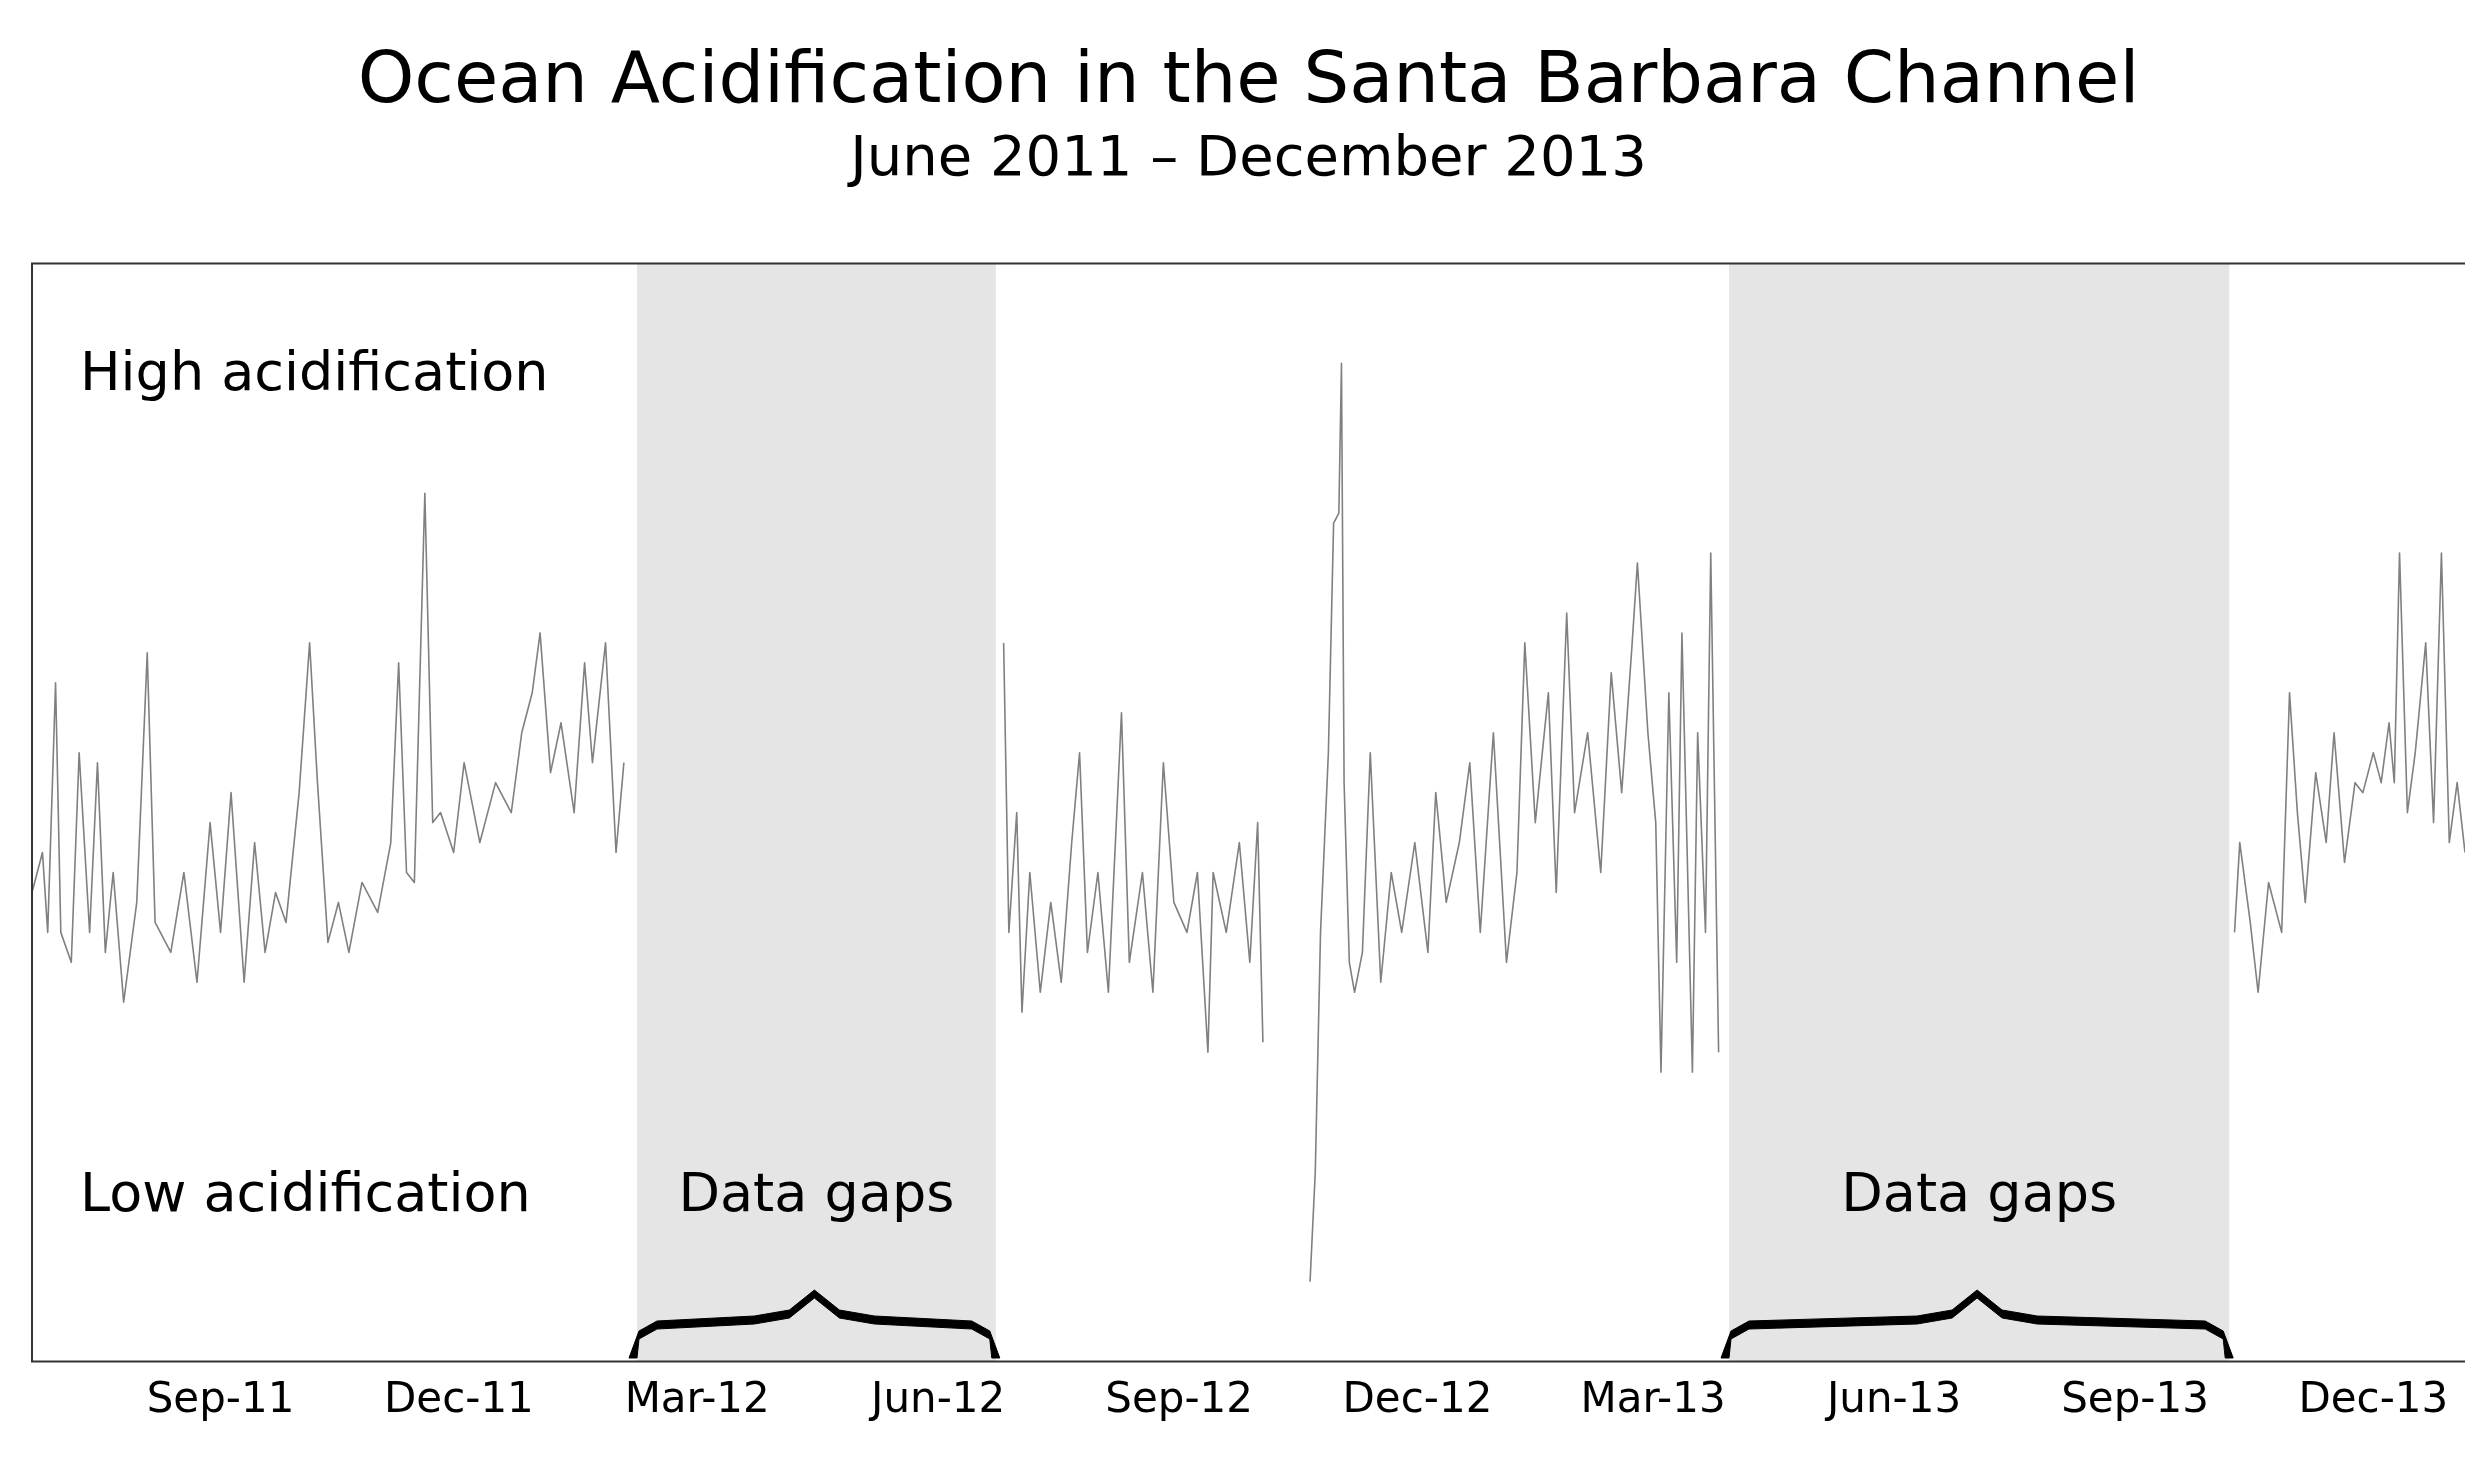  Describe the element at coordinates (314, 371) in the screenshot. I see `annotation: High acidification` at that location.